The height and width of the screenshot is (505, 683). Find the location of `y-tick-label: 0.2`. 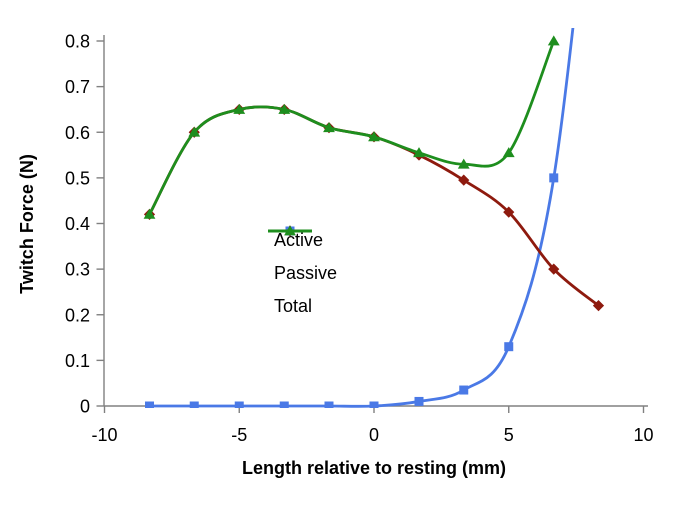

y-tick-label: 0.2 is located at coordinates (77, 315).